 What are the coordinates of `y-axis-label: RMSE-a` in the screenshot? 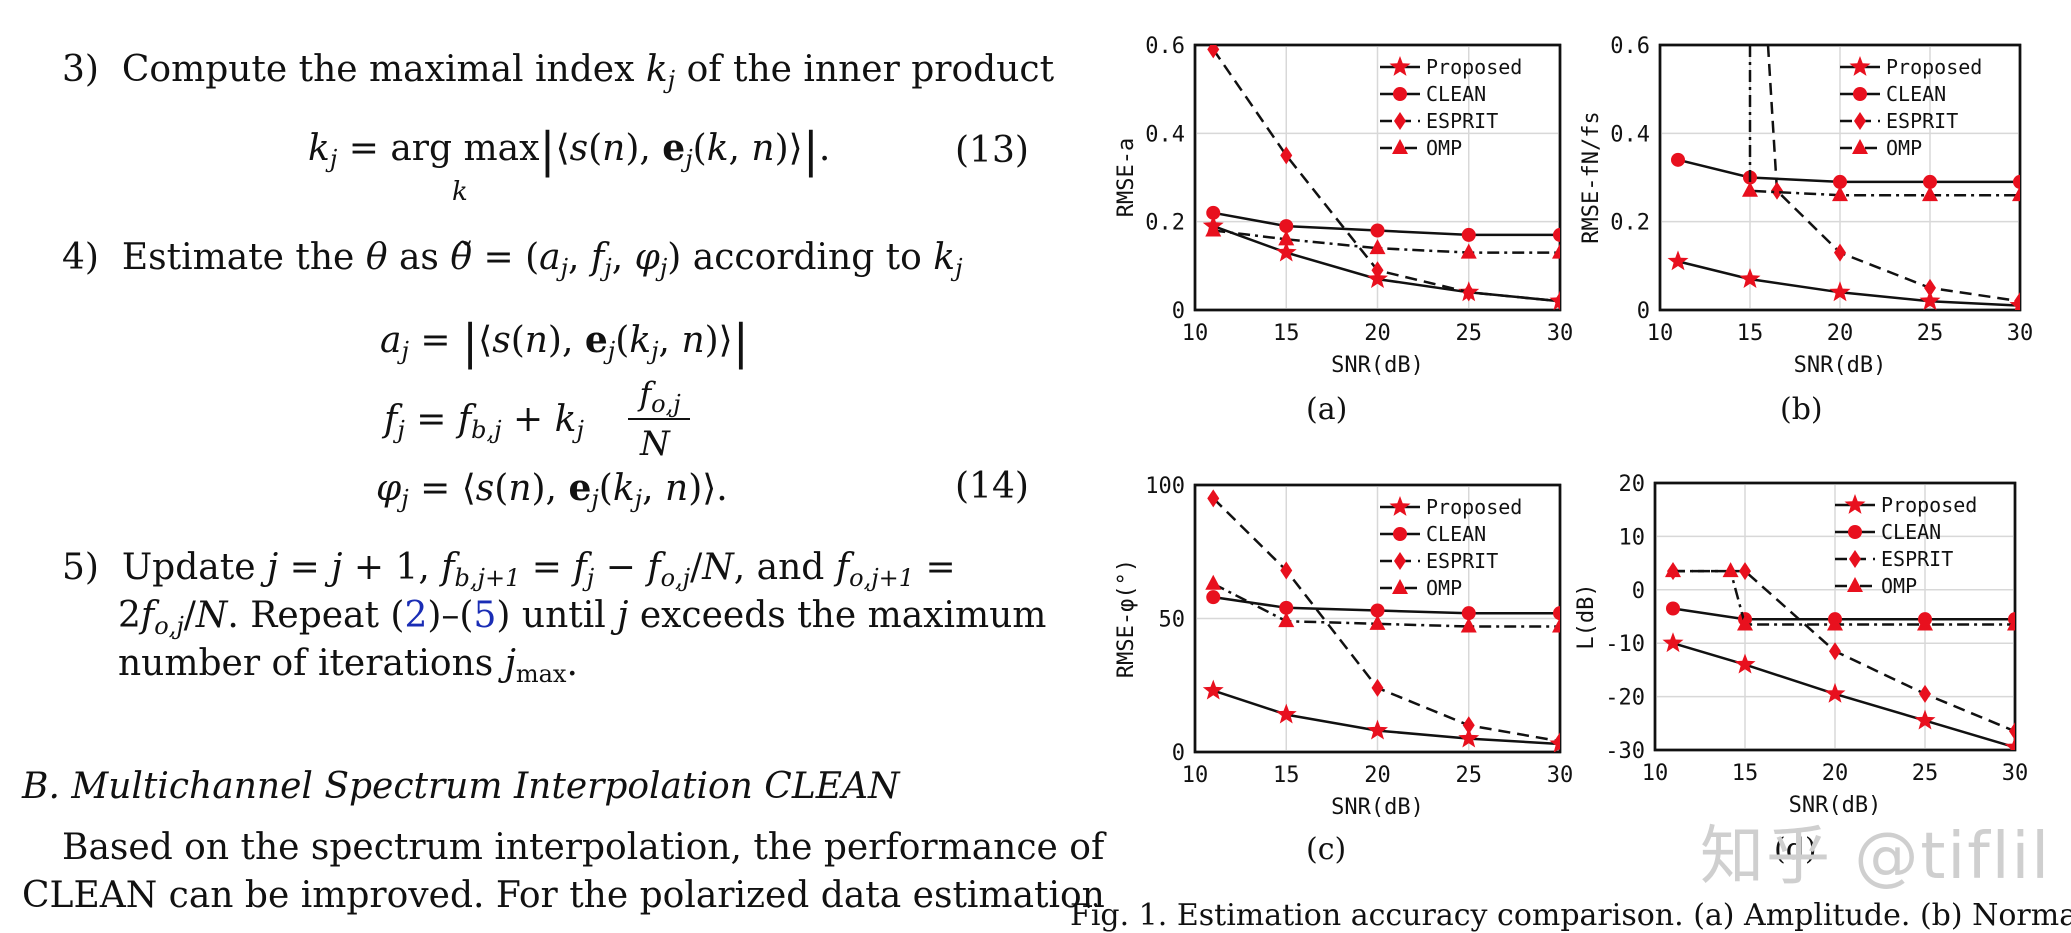 It's located at (1126, 177).